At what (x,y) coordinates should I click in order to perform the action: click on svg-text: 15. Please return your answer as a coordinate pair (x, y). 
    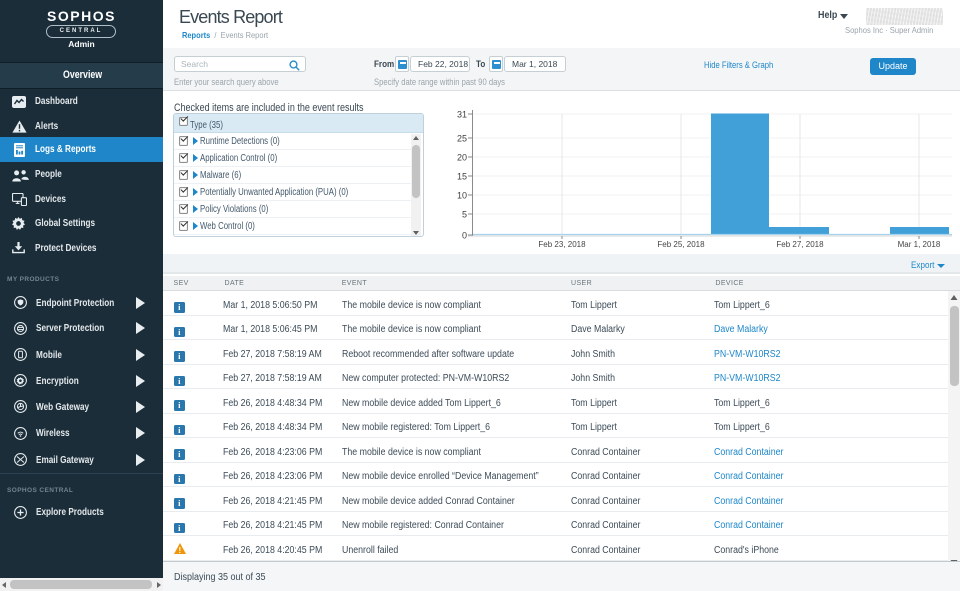
    Looking at the image, I should click on (462, 177).